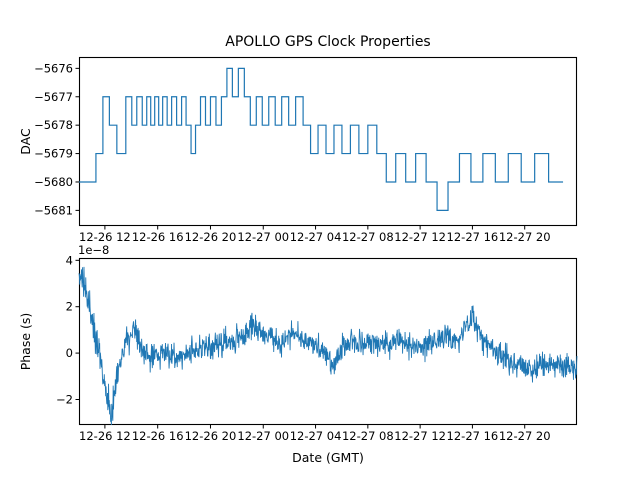  What do you see at coordinates (69, 353) in the screenshot?
I see `phase-noise-plot-ytick-label-2: 0` at bounding box center [69, 353].